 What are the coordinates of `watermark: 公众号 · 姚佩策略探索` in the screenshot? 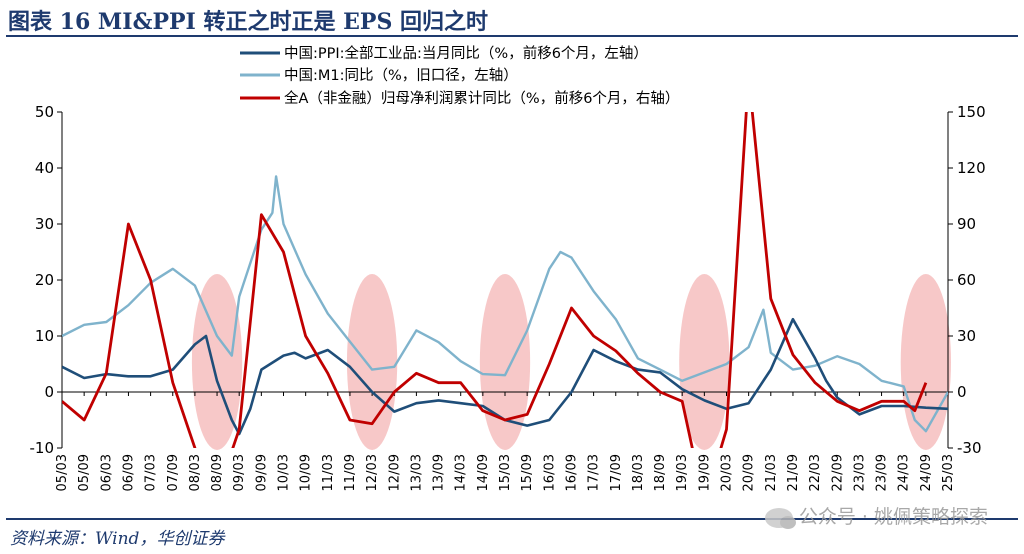 It's located at (876, 515).